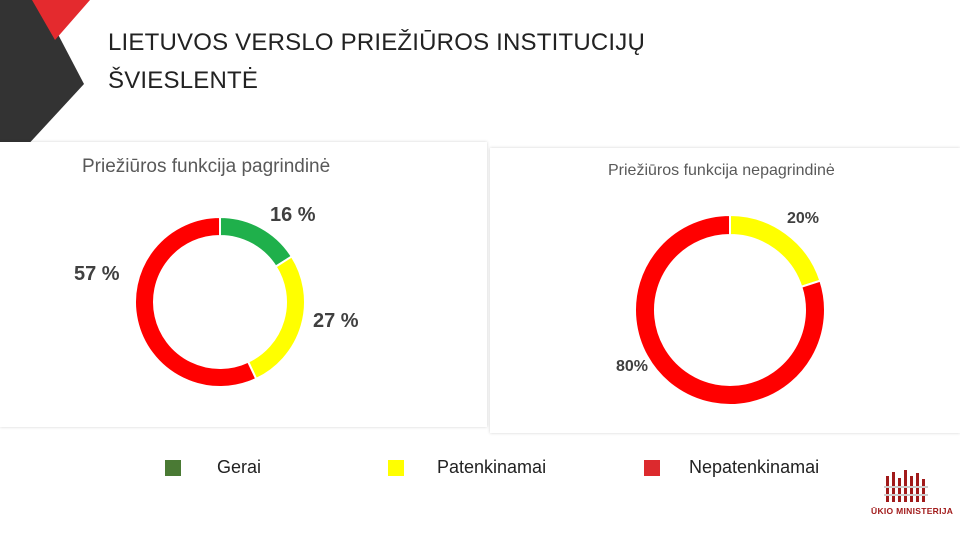 This screenshot has height=540, width=960. I want to click on data-label-nepatenkinamai: 57 %, so click(97, 274).